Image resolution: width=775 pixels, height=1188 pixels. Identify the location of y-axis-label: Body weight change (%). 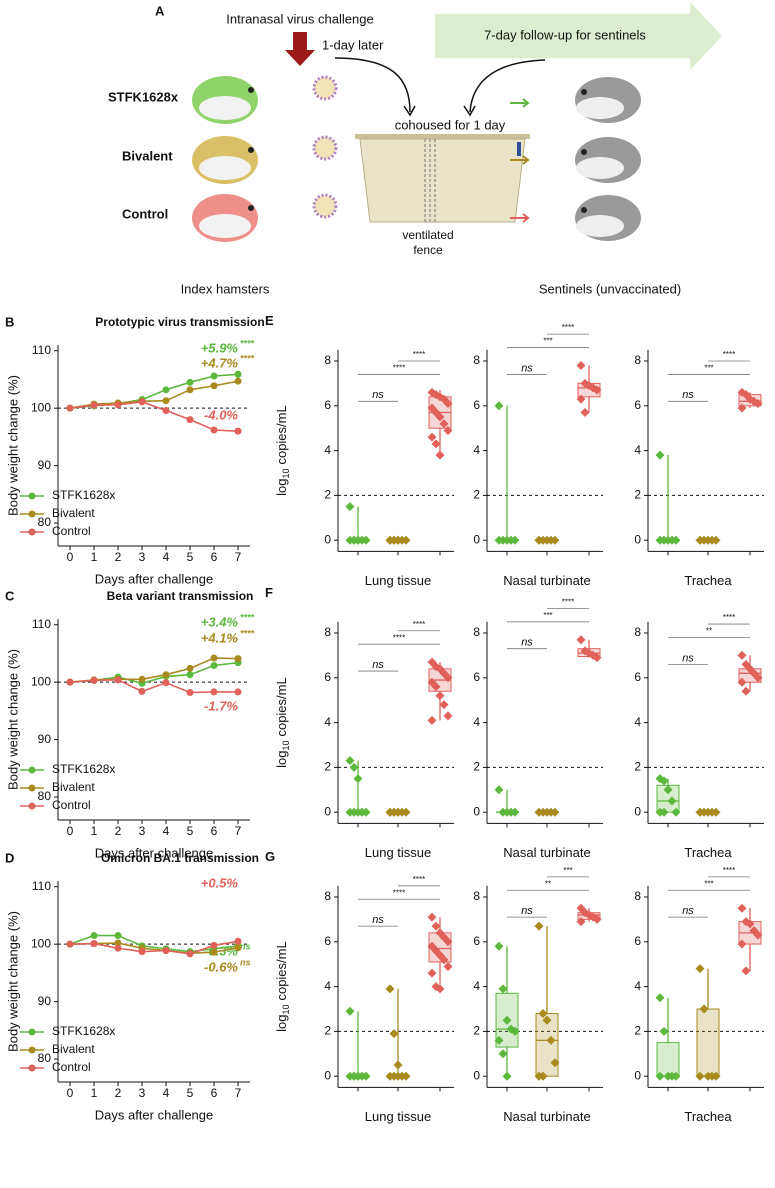
(12, 445).